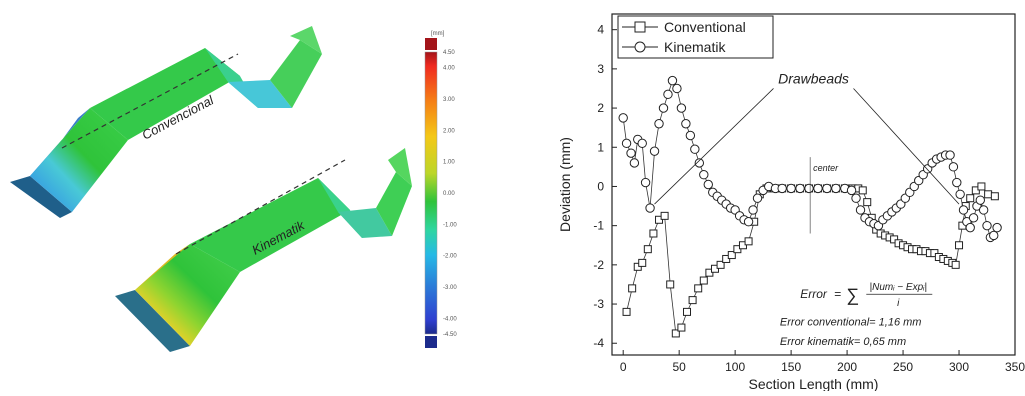  What do you see at coordinates (449, 163) in the screenshot?
I see `colorbar-tick-label: 1.00` at bounding box center [449, 163].